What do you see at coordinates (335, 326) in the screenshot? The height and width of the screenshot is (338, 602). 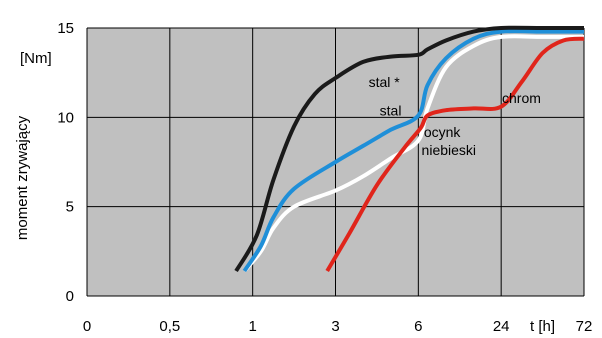 I see `x-tick-label: 3` at bounding box center [335, 326].